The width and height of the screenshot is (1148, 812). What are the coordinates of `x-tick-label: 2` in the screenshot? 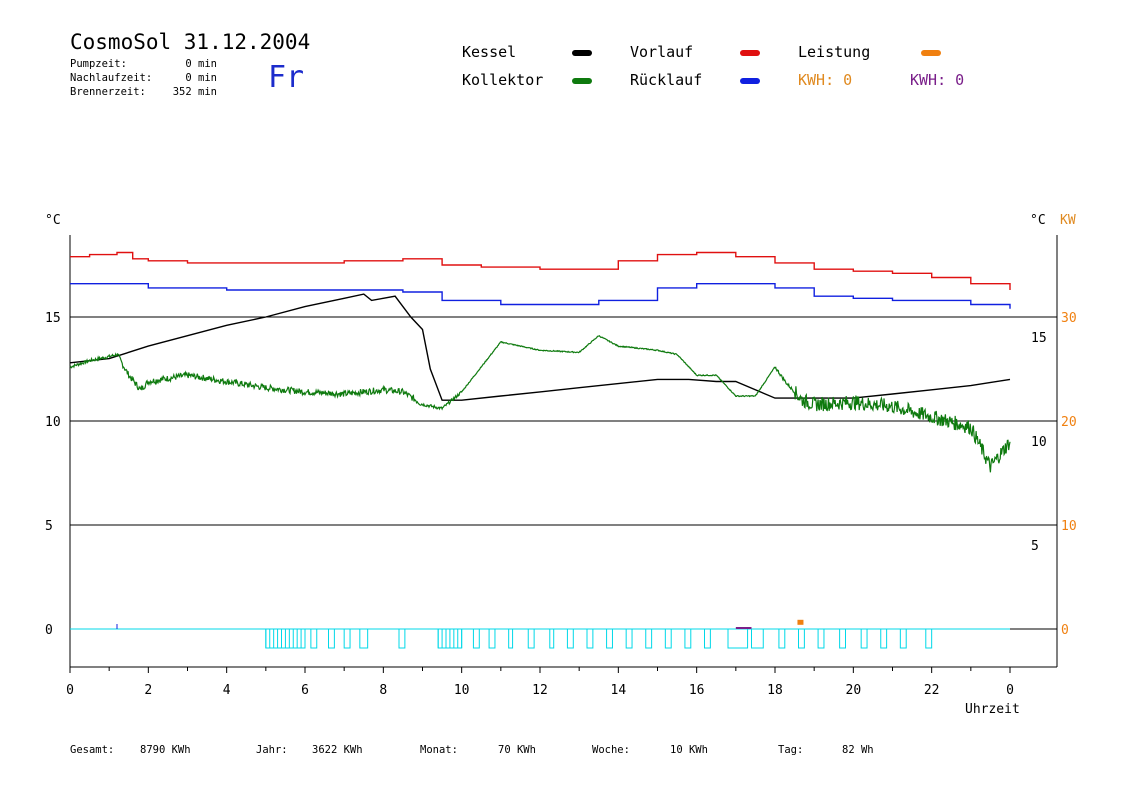 It's located at (148, 690).